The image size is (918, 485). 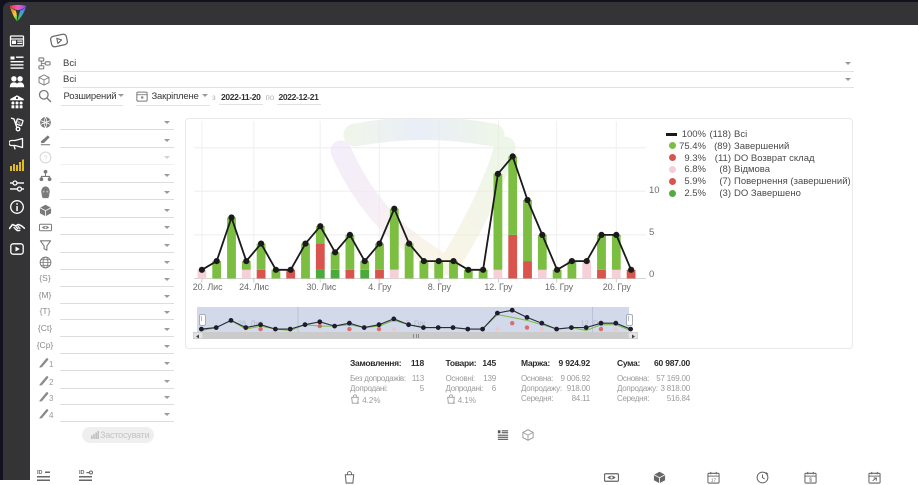 What do you see at coordinates (440, 287) in the screenshot?
I see `svg-text: 8. Гру` at bounding box center [440, 287].